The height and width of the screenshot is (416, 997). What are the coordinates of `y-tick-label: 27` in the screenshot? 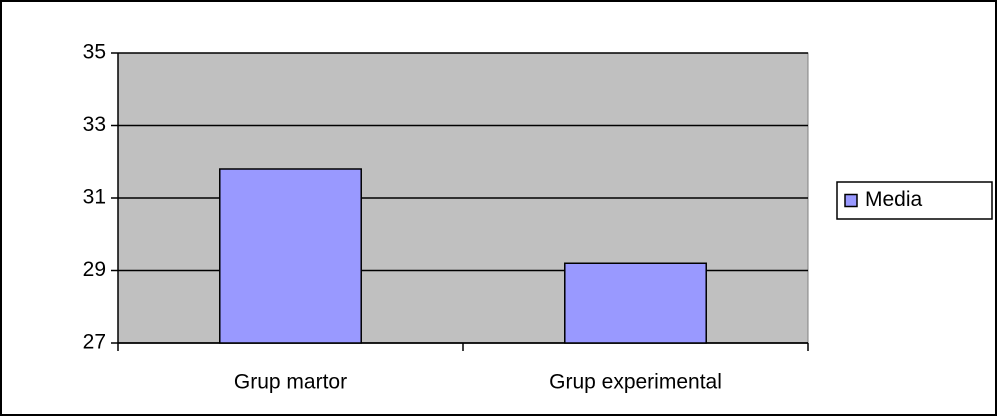 It's located at (94, 342).